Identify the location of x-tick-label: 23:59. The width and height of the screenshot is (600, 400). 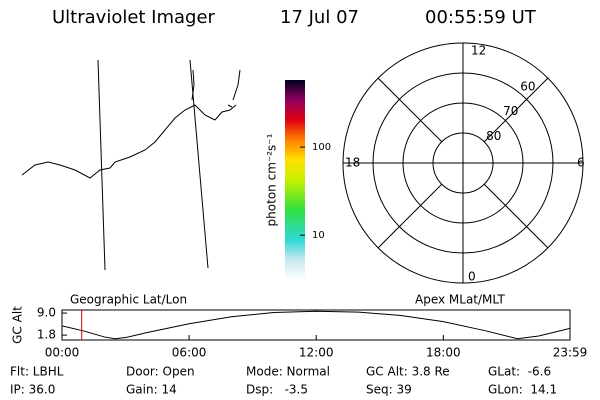
(570, 353).